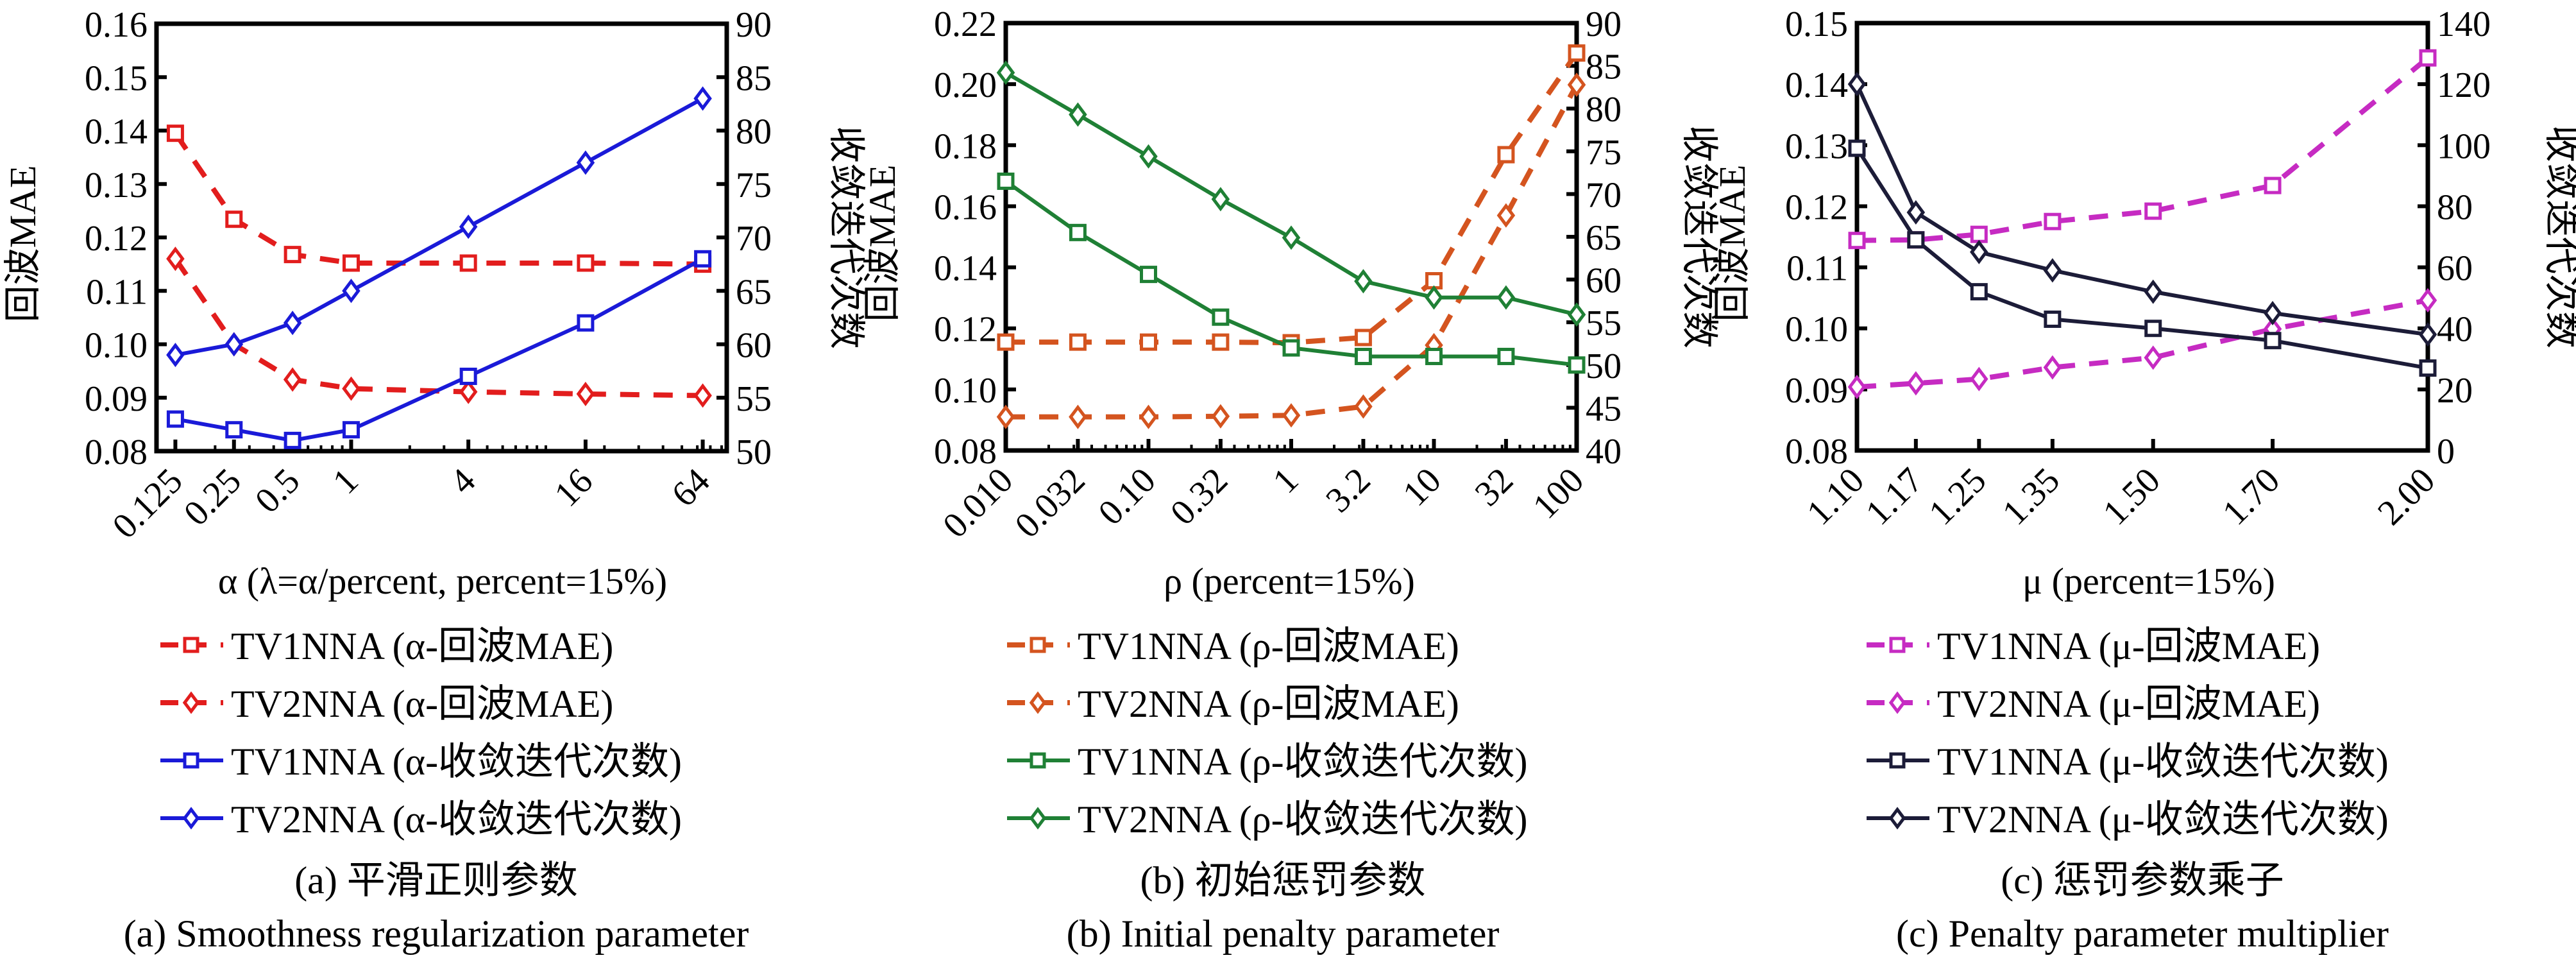 This screenshot has height=960, width=2576. Describe the element at coordinates (456, 762) in the screenshot. I see `legend-label: TV1NNA (α-收敛迭代次数)` at that location.